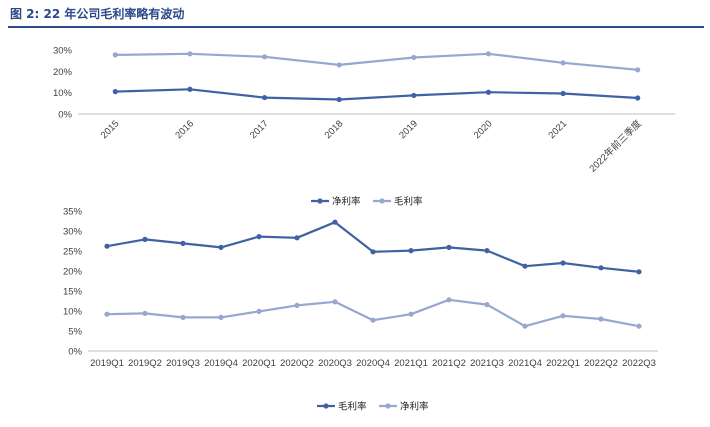 This screenshot has width=710, height=427. I want to click on x-tick-label: 2019Q1, so click(107, 363).